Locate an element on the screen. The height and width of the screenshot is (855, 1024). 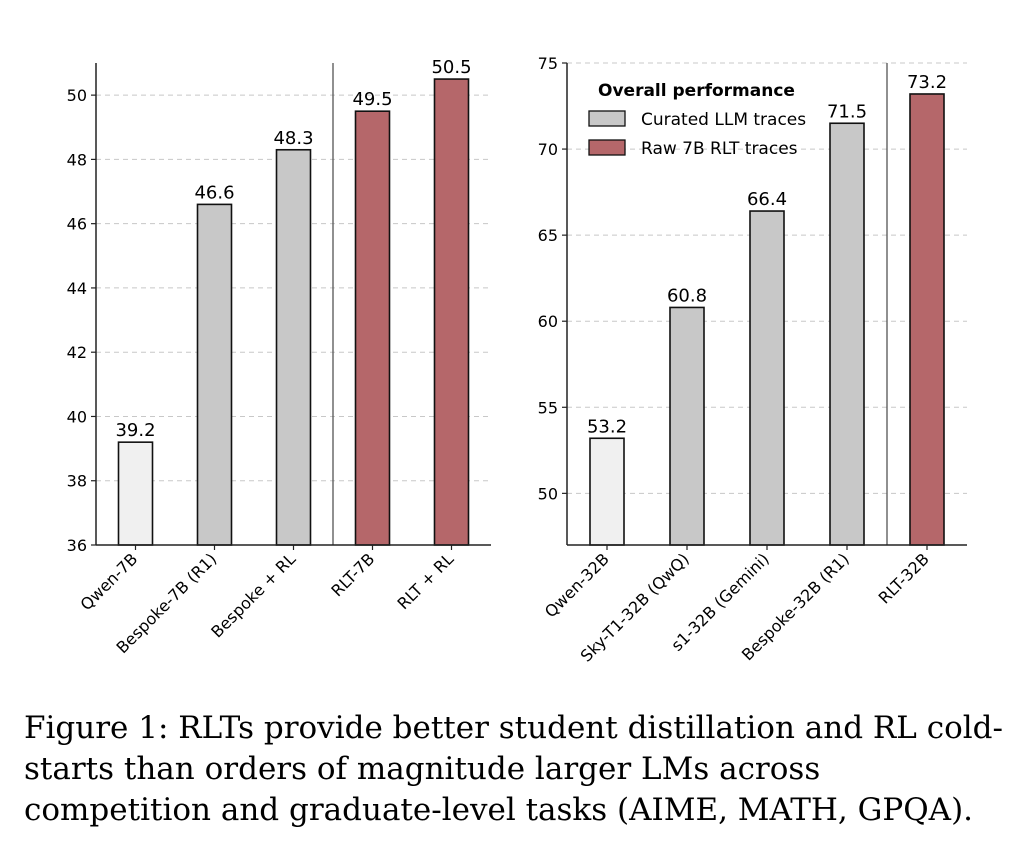
x-category-label: RLT-32B is located at coordinates (904, 578).